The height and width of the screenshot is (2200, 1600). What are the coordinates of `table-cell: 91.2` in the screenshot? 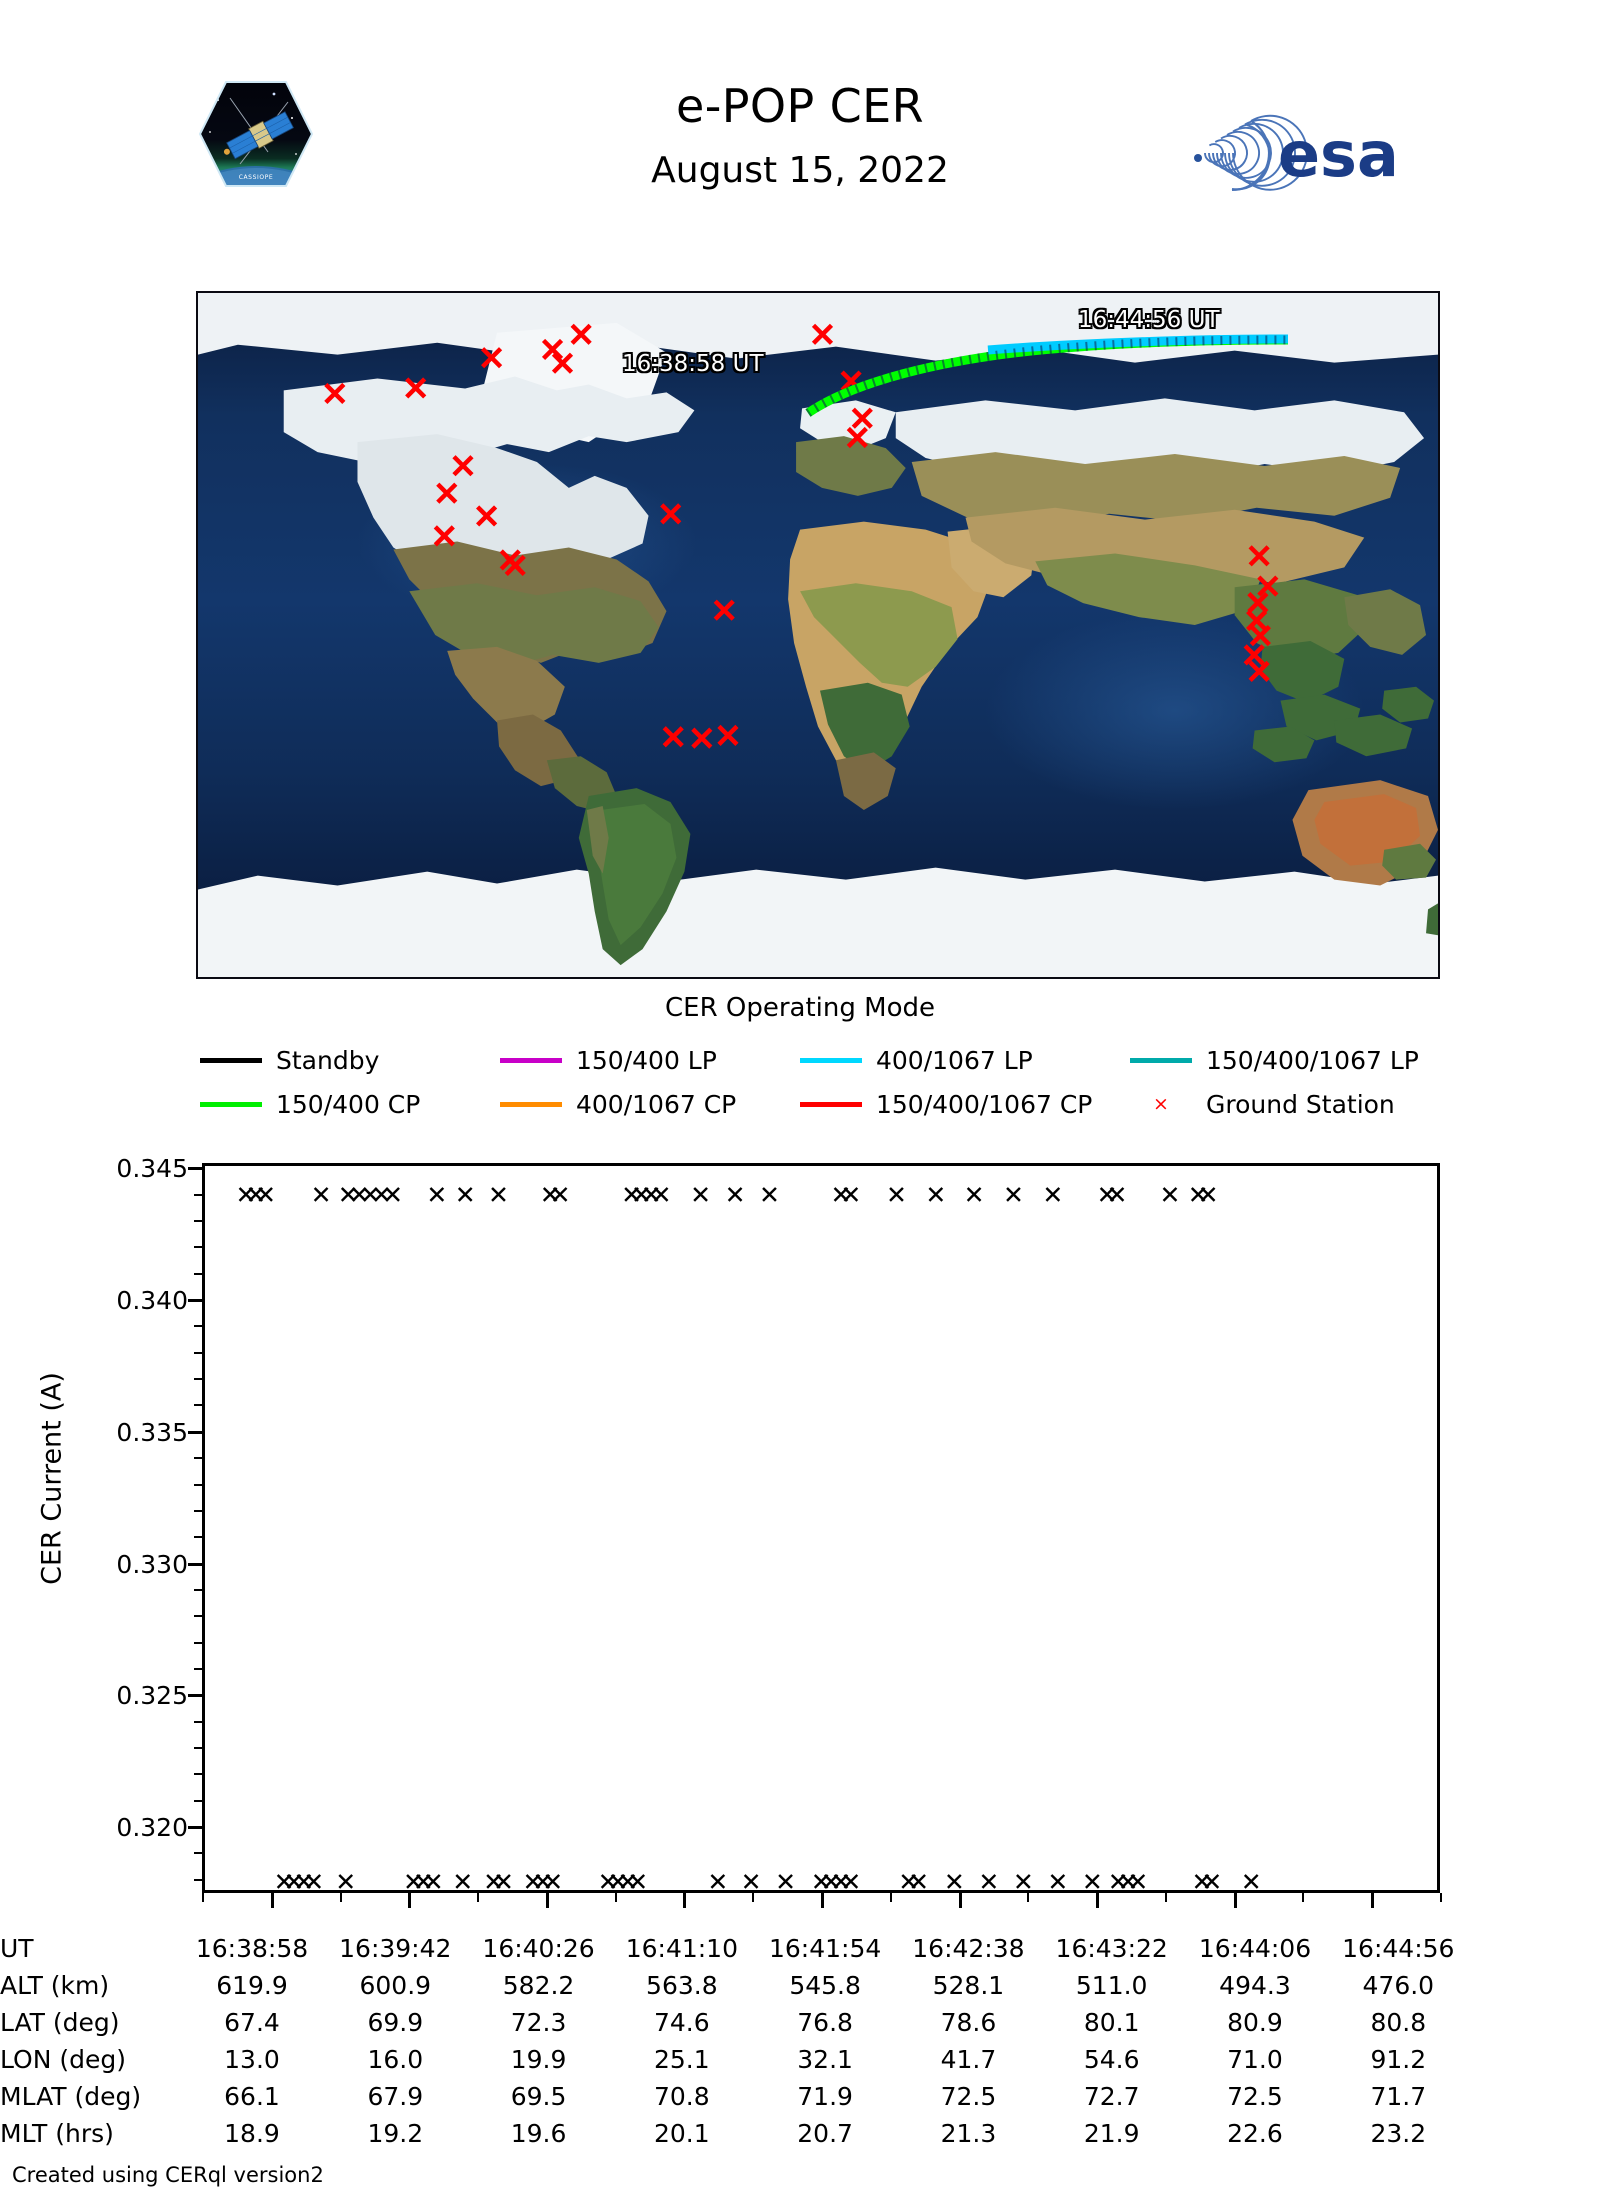 It's located at (1398, 2059).